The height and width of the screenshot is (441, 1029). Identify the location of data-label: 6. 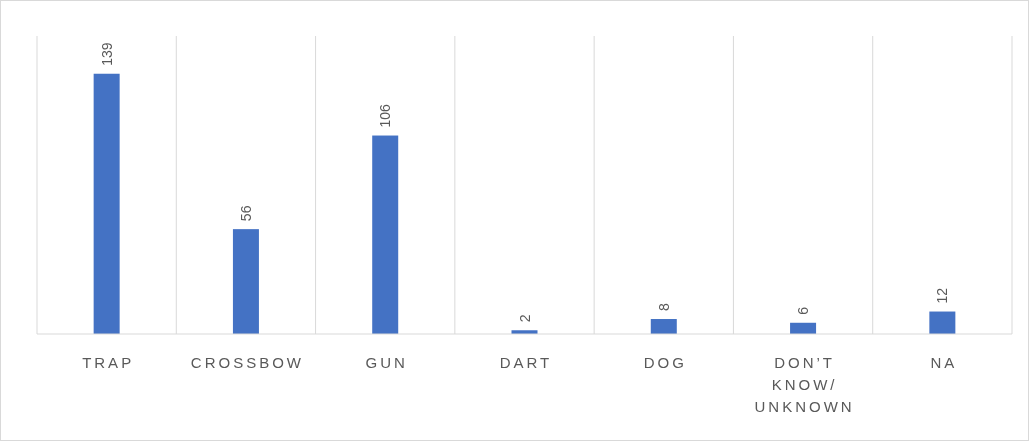
(803, 310).